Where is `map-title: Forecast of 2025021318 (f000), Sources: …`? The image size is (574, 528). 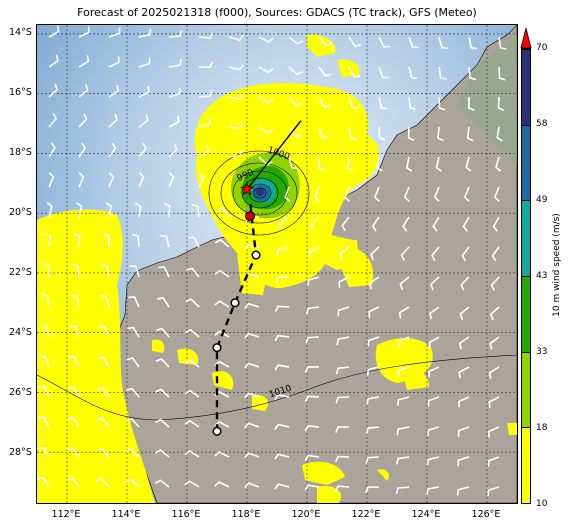 map-title: Forecast of 2025021318 (f000), Sources: … is located at coordinates (277, 12).